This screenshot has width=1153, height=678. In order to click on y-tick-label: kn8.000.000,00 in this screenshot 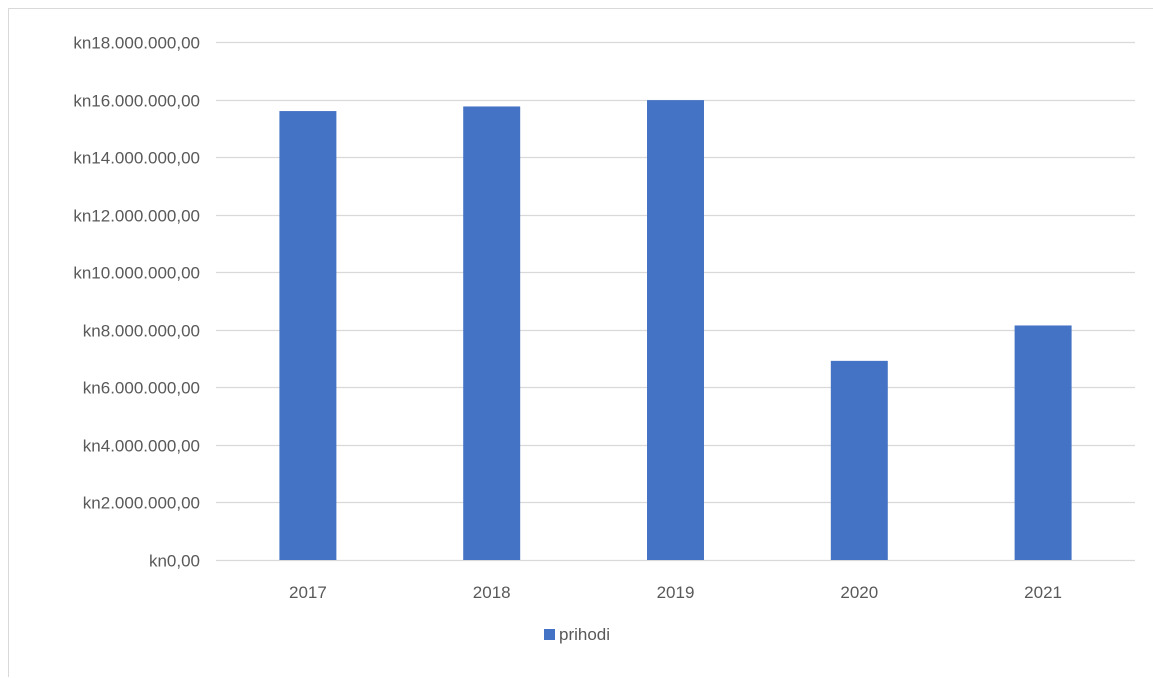, I will do `click(141, 331)`.